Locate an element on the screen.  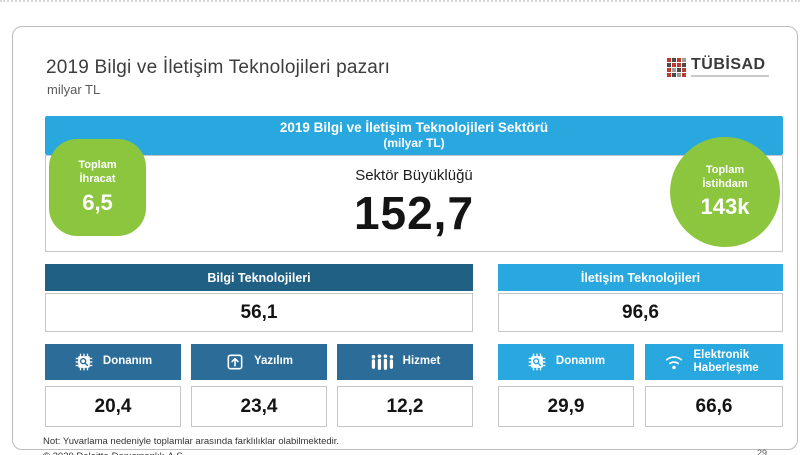
copyright-suffix: A.Ş. is located at coordinates (176, 453).